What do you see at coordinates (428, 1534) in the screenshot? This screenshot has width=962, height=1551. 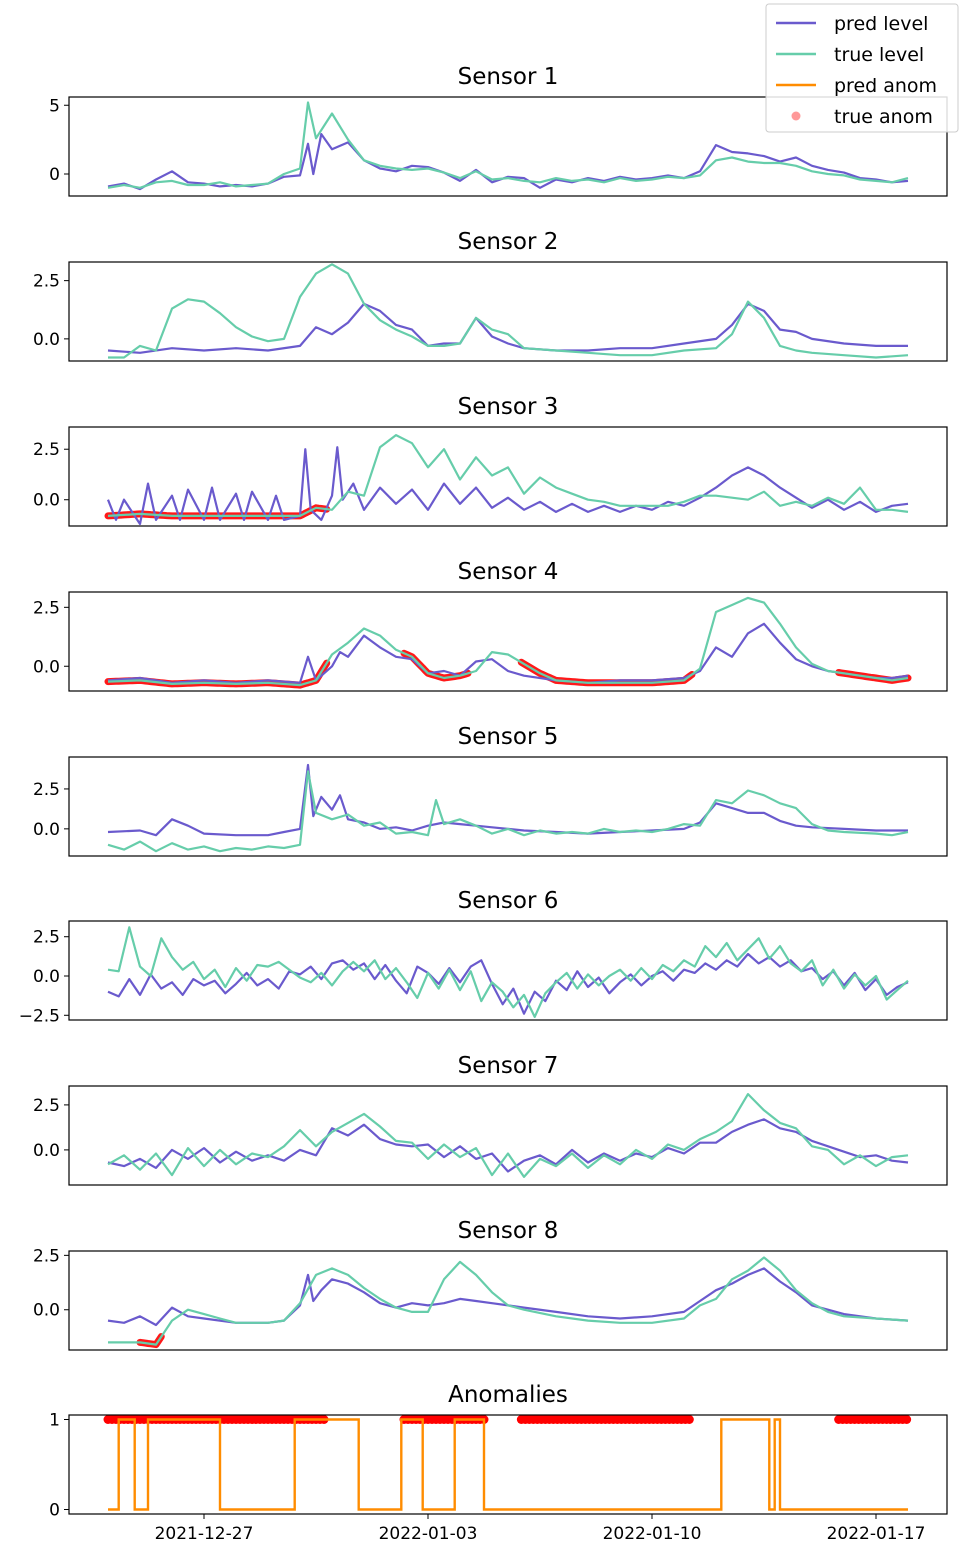 I see `xtick-label: 2022-01-03` at bounding box center [428, 1534].